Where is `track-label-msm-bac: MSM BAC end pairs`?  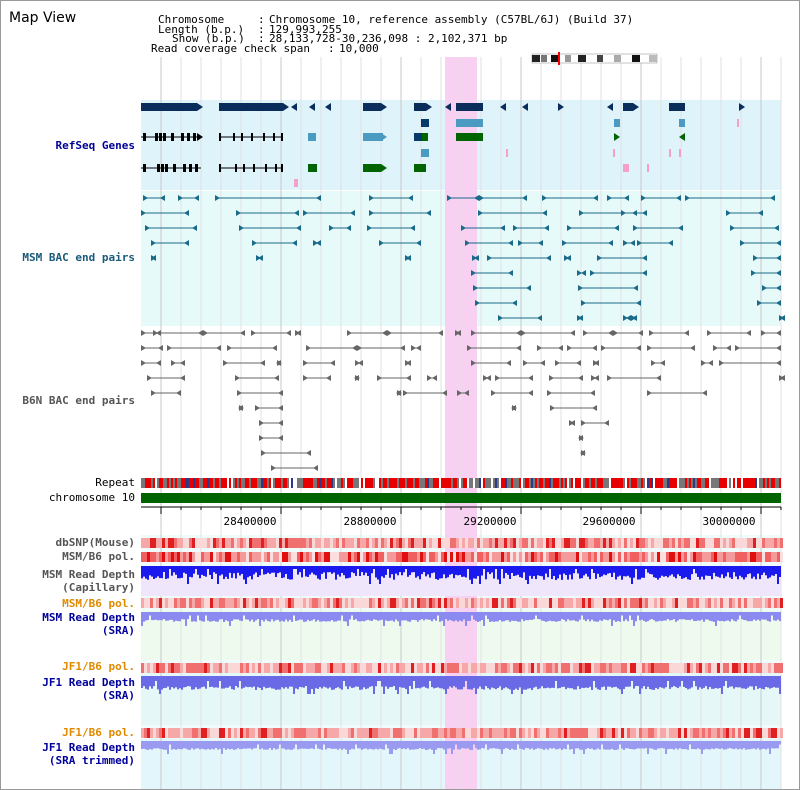
track-label-msm-bac: MSM BAC end pairs is located at coordinates (78, 257).